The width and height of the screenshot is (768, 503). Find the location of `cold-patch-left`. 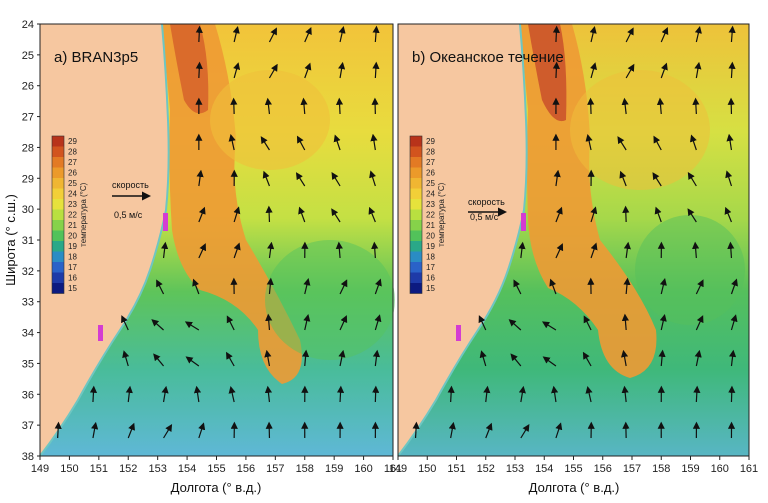

cold-patch-left is located at coordinates (330, 300).